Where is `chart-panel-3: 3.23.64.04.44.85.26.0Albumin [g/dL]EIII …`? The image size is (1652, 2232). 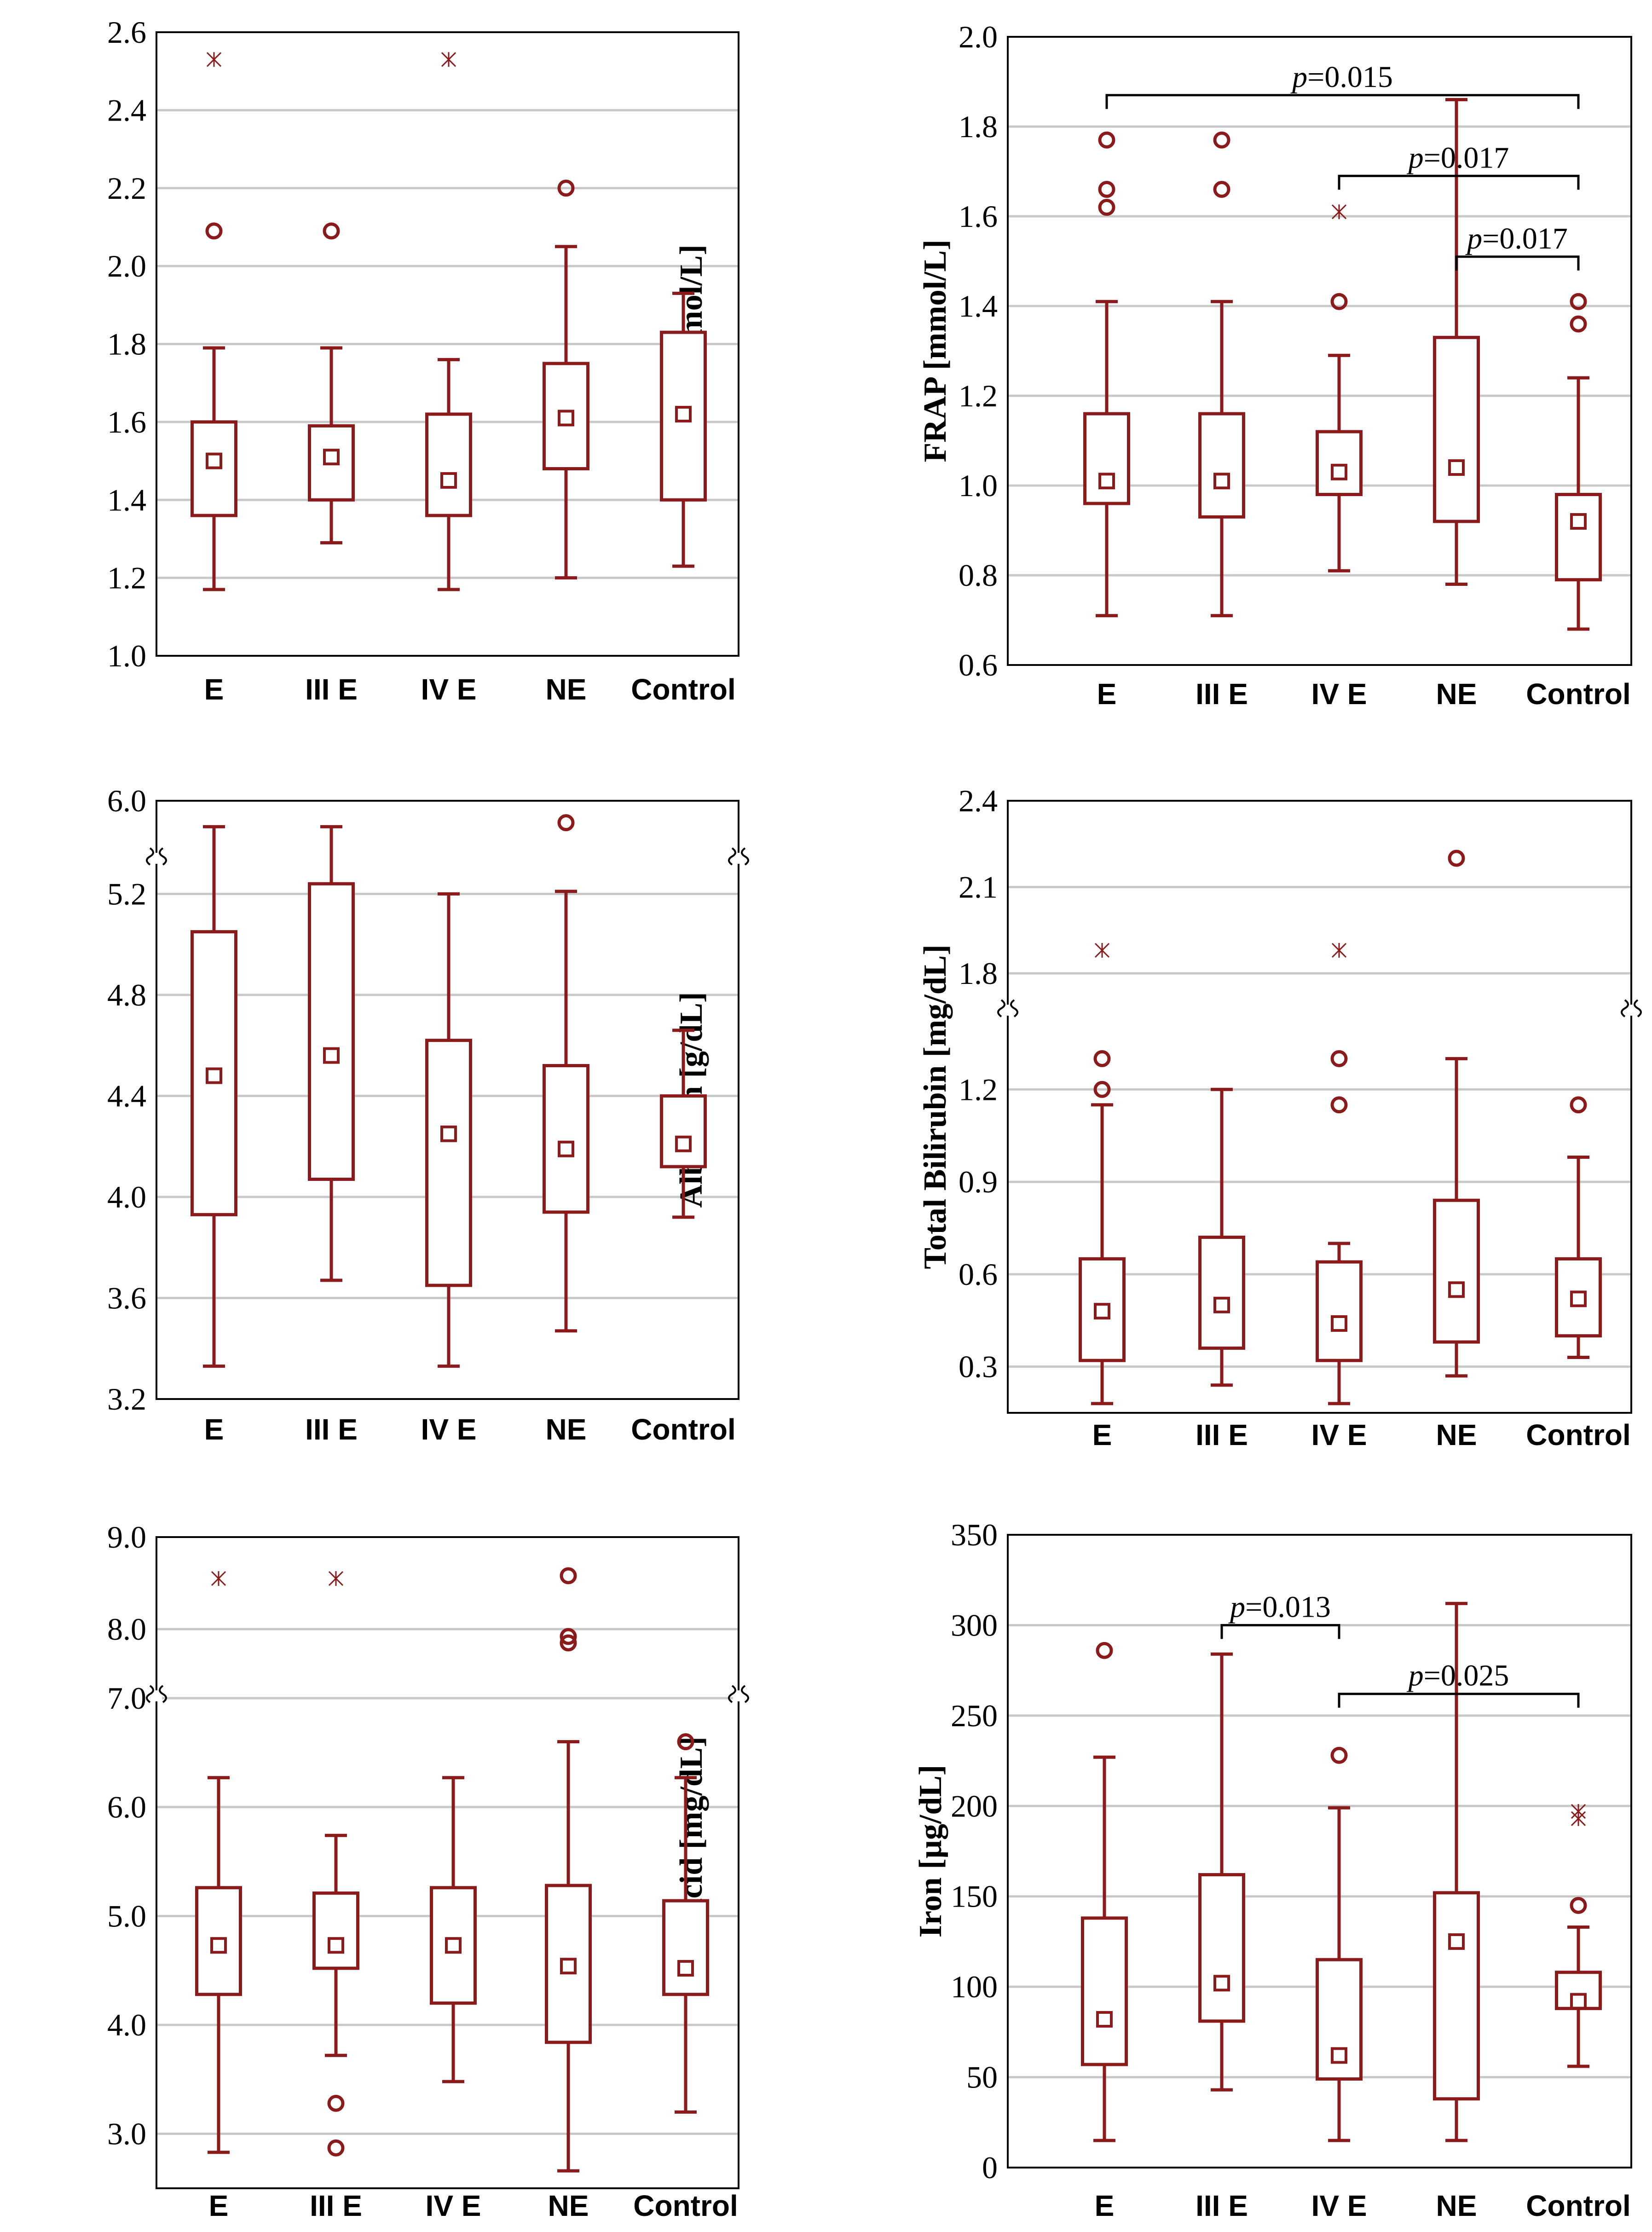
chart-panel-3: 3.23.64.04.44.85.26.0Albumin [g/dL]EIII … is located at coordinates (428, 1114).